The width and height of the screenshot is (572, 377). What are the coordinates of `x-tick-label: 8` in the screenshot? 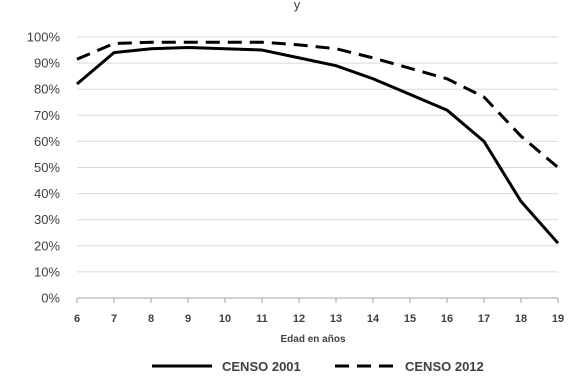 It's located at (151, 319).